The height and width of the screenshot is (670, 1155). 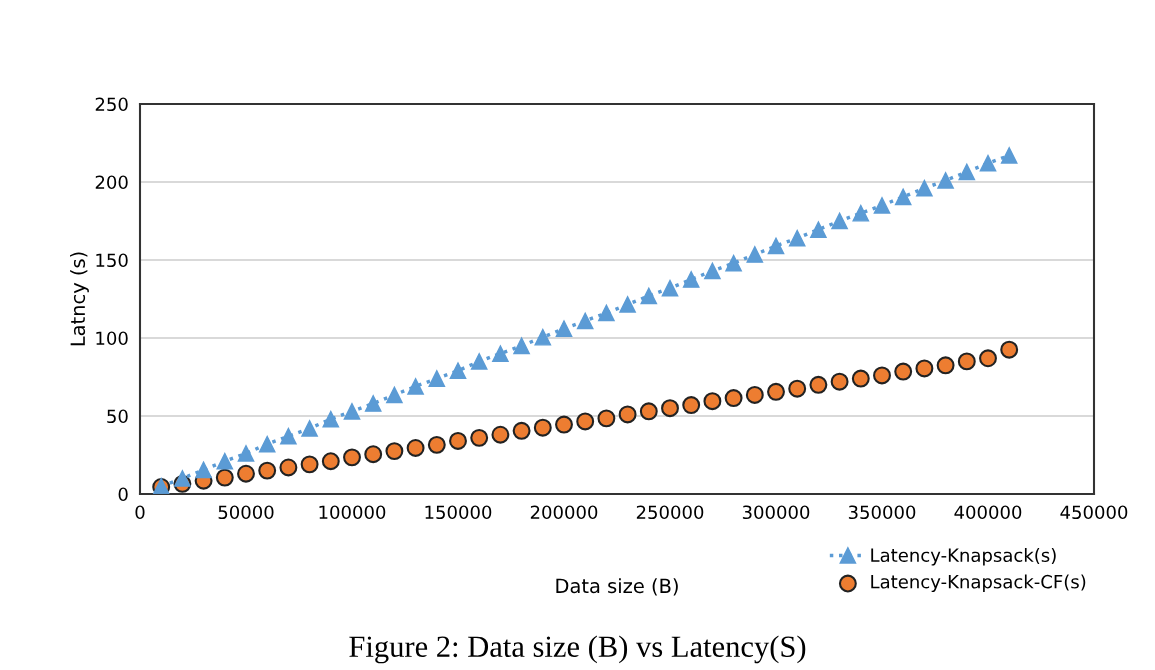 I want to click on y-tick-label: 250, so click(x=111, y=104).